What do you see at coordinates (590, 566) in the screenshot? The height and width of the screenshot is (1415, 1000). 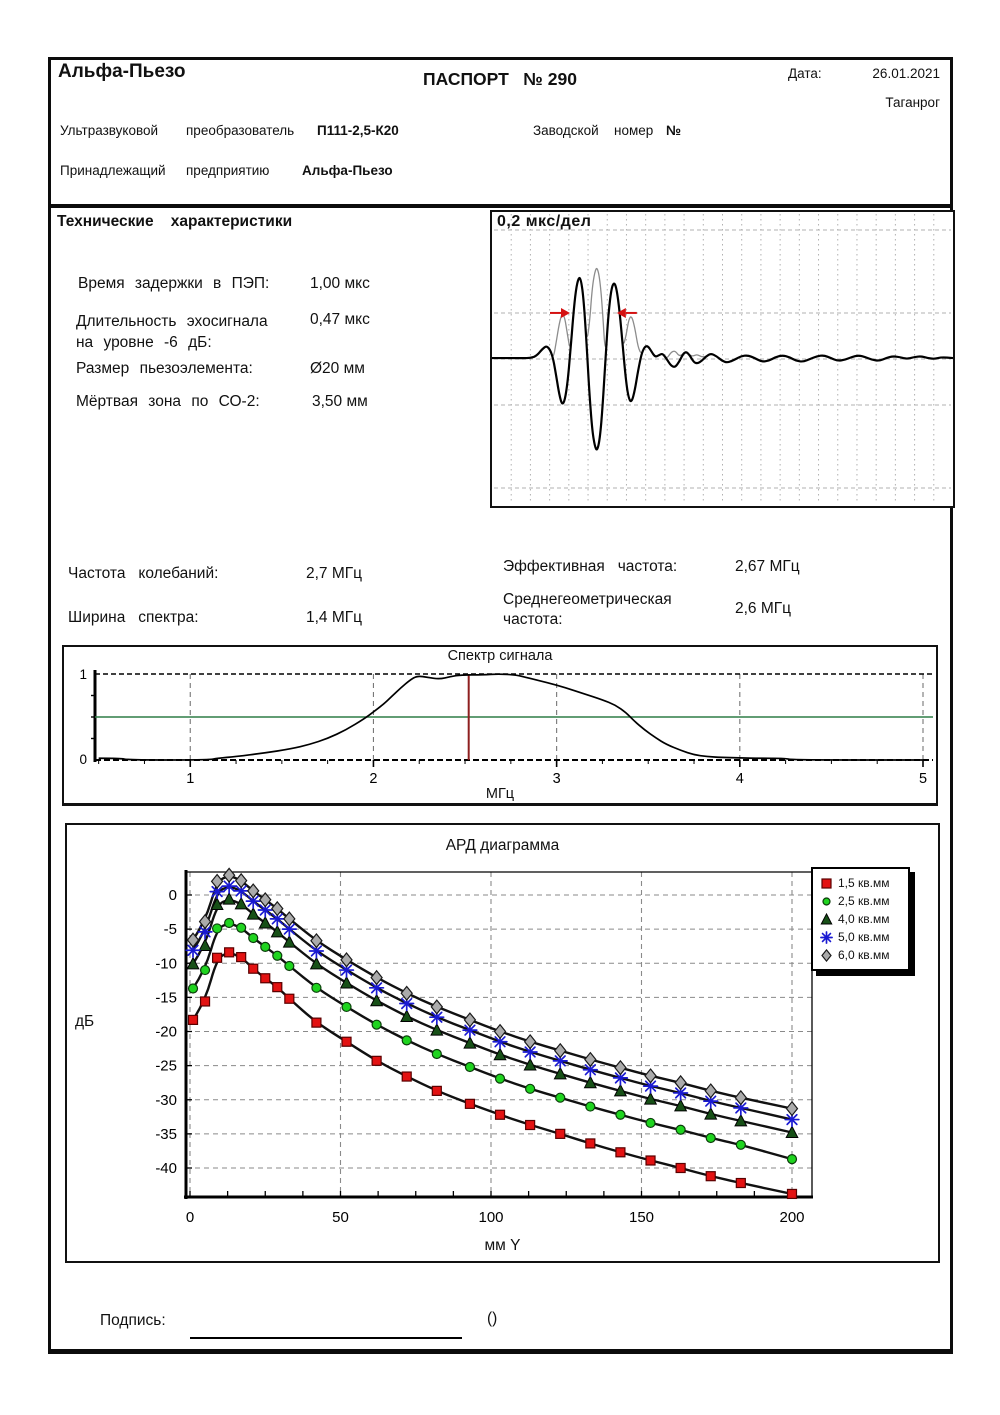 I see `freq-label: Эффективная частота:` at bounding box center [590, 566].